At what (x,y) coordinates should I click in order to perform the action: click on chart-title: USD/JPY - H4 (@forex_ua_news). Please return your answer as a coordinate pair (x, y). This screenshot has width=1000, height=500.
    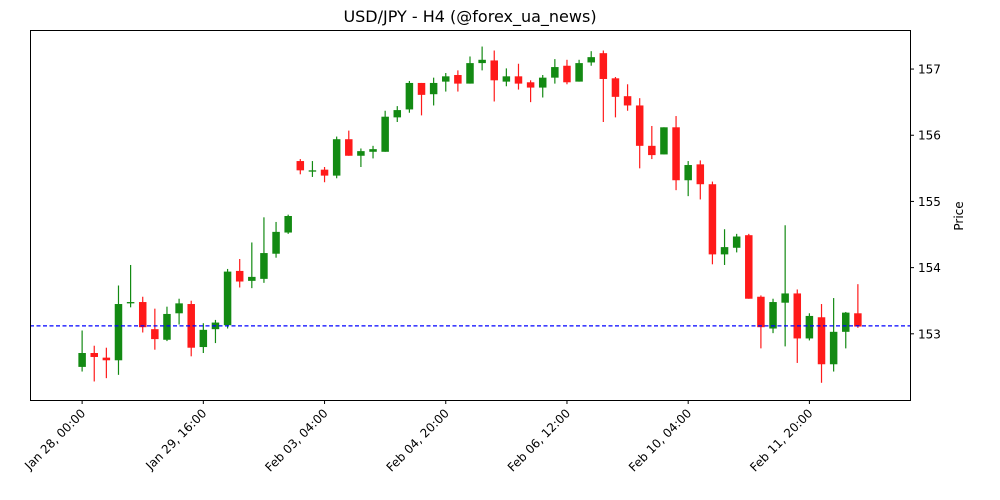
    Looking at the image, I should click on (469, 17).